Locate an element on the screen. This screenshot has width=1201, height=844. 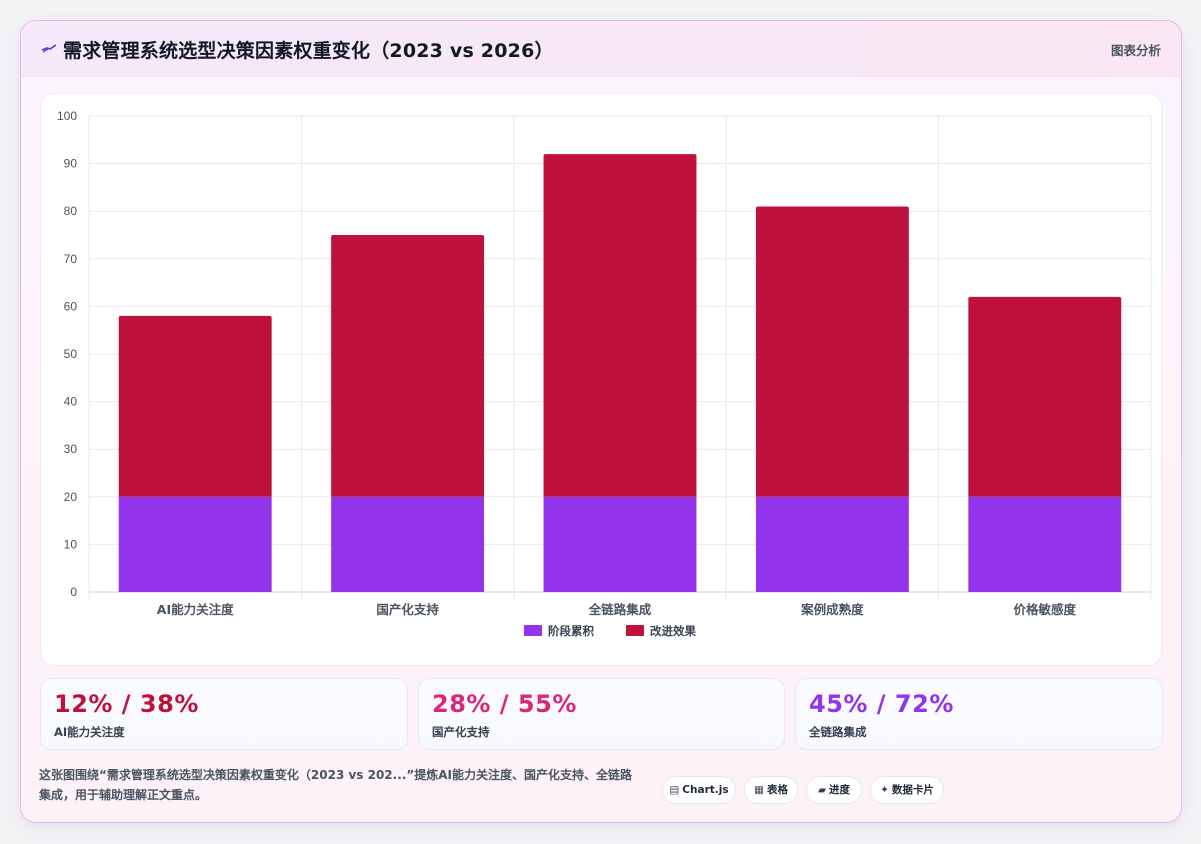
stat-card-ai: 12% / 38% AI能力关注度 is located at coordinates (224, 714).